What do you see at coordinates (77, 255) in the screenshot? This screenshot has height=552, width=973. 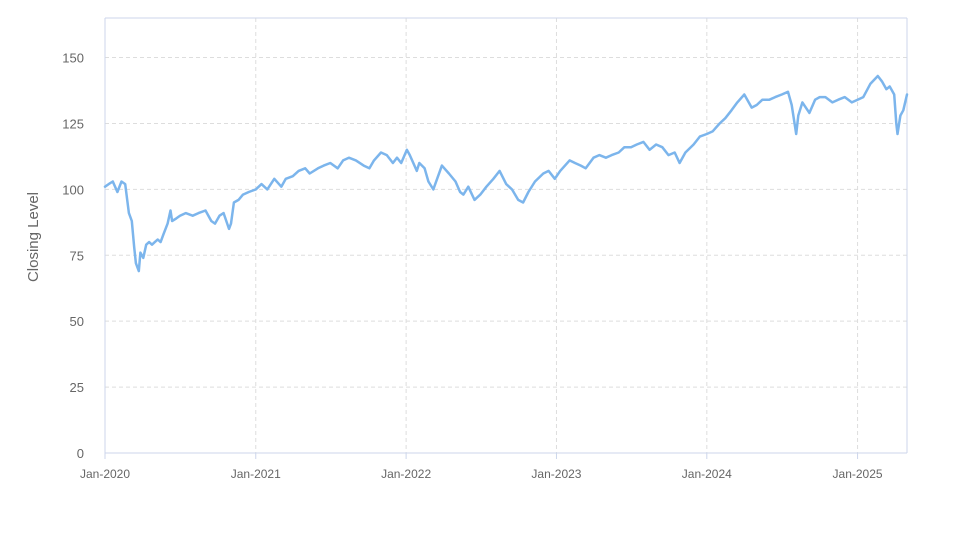 I see `y-tick-label: 75` at bounding box center [77, 255].